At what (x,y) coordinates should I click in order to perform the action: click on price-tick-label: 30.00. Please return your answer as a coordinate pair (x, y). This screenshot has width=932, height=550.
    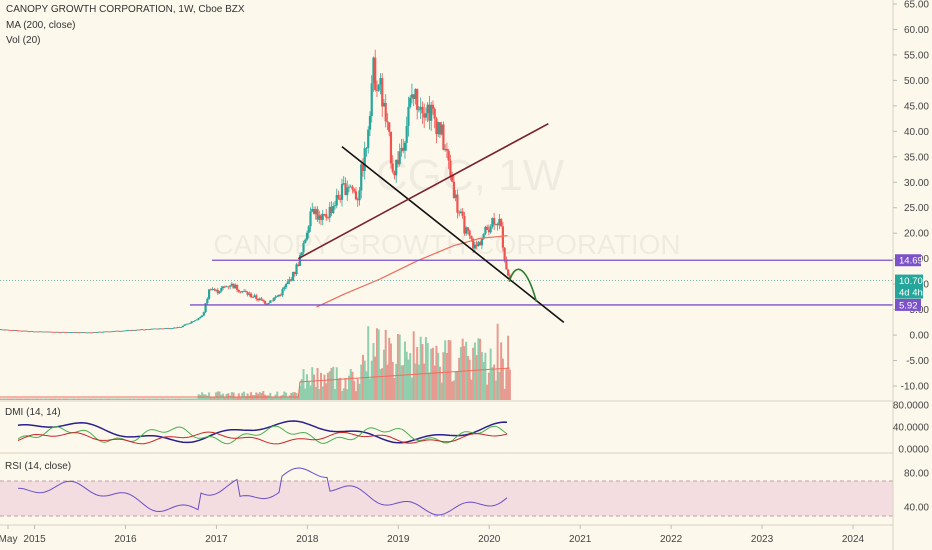
    Looking at the image, I should click on (916, 183).